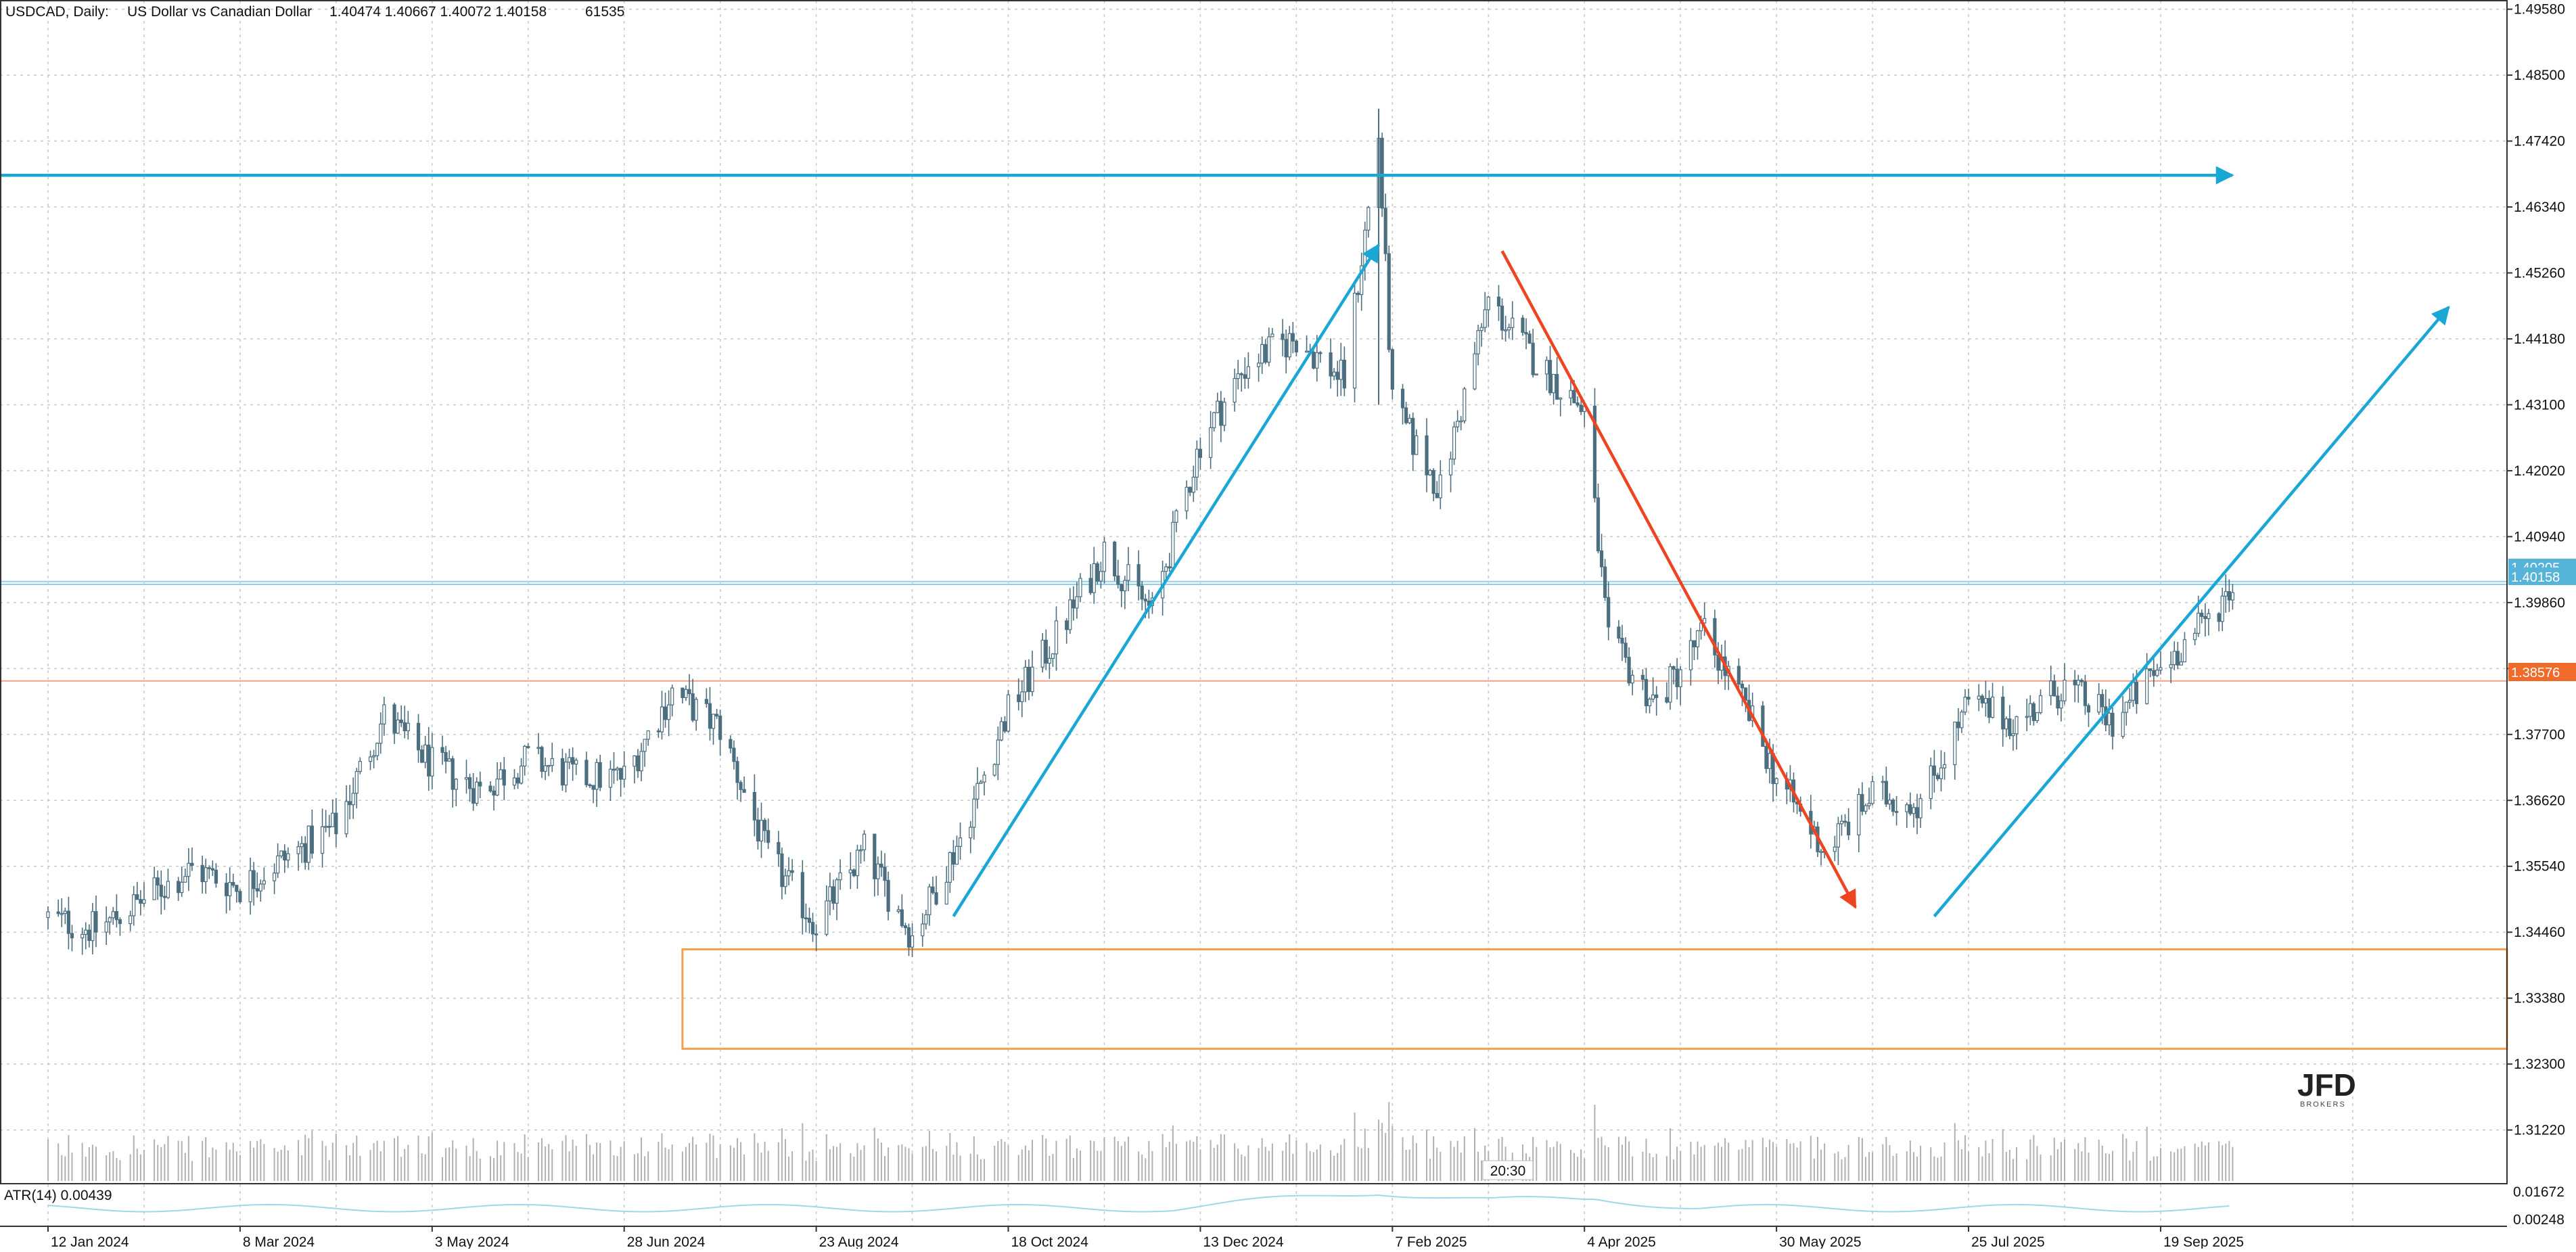 The image size is (2576, 1252). I want to click on price-tick-label: 1.34460, so click(2539, 932).